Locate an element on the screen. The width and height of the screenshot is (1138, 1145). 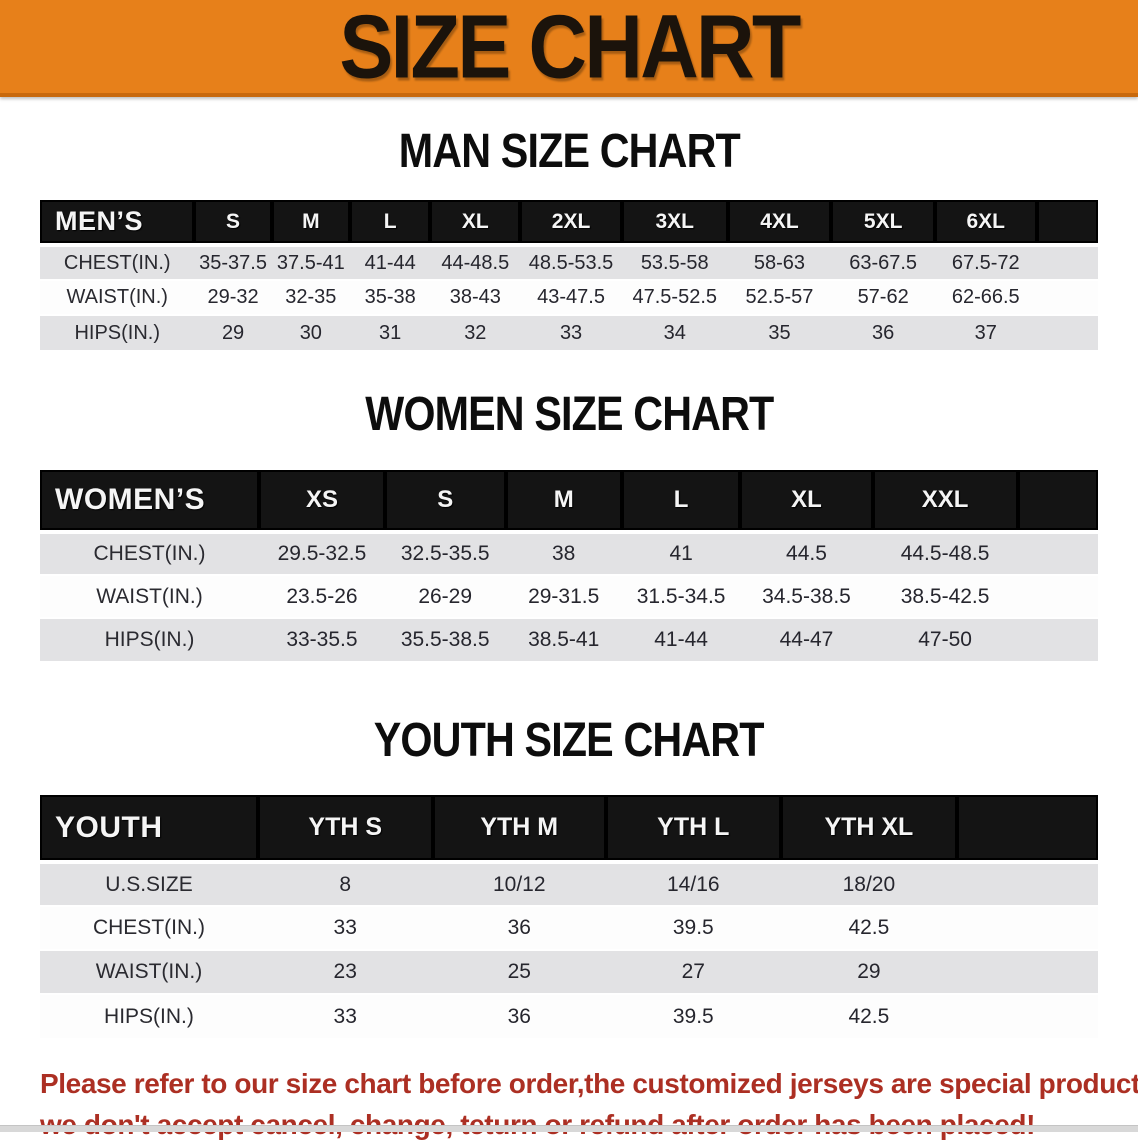
table-header-row: MEN’S S M L XL 2XL 3XL 4XL 5XL 6XL is located at coordinates (569, 223).